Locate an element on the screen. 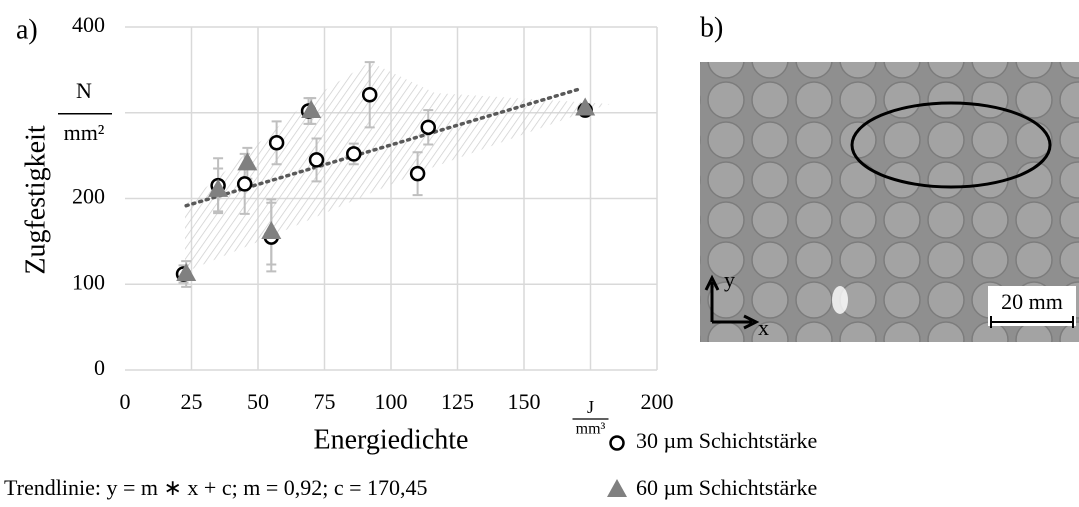  photo-axes is located at coordinates (732, 302).